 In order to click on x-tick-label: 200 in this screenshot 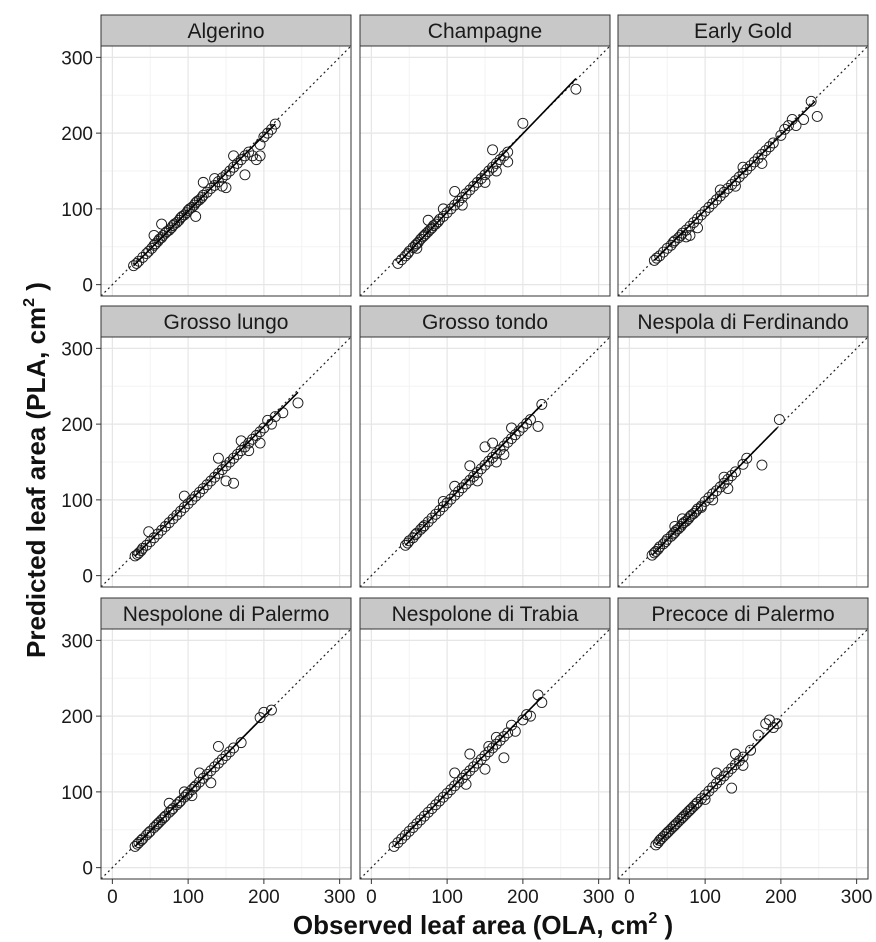, I will do `click(781, 897)`.